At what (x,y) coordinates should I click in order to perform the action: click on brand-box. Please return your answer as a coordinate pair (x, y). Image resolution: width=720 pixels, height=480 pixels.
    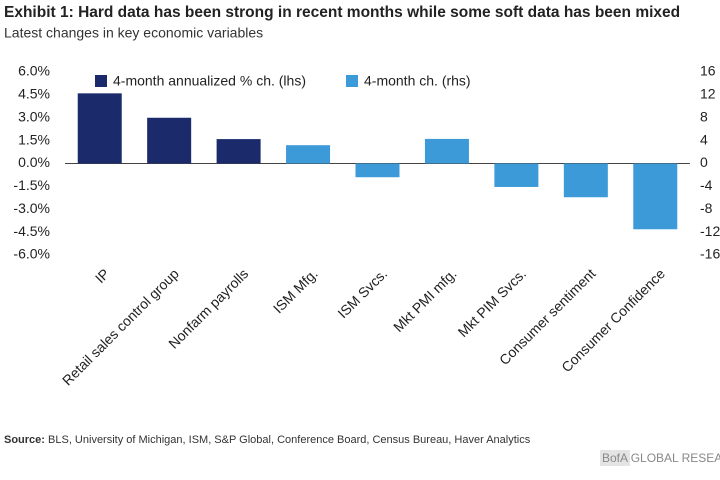
    Looking at the image, I should click on (615, 458).